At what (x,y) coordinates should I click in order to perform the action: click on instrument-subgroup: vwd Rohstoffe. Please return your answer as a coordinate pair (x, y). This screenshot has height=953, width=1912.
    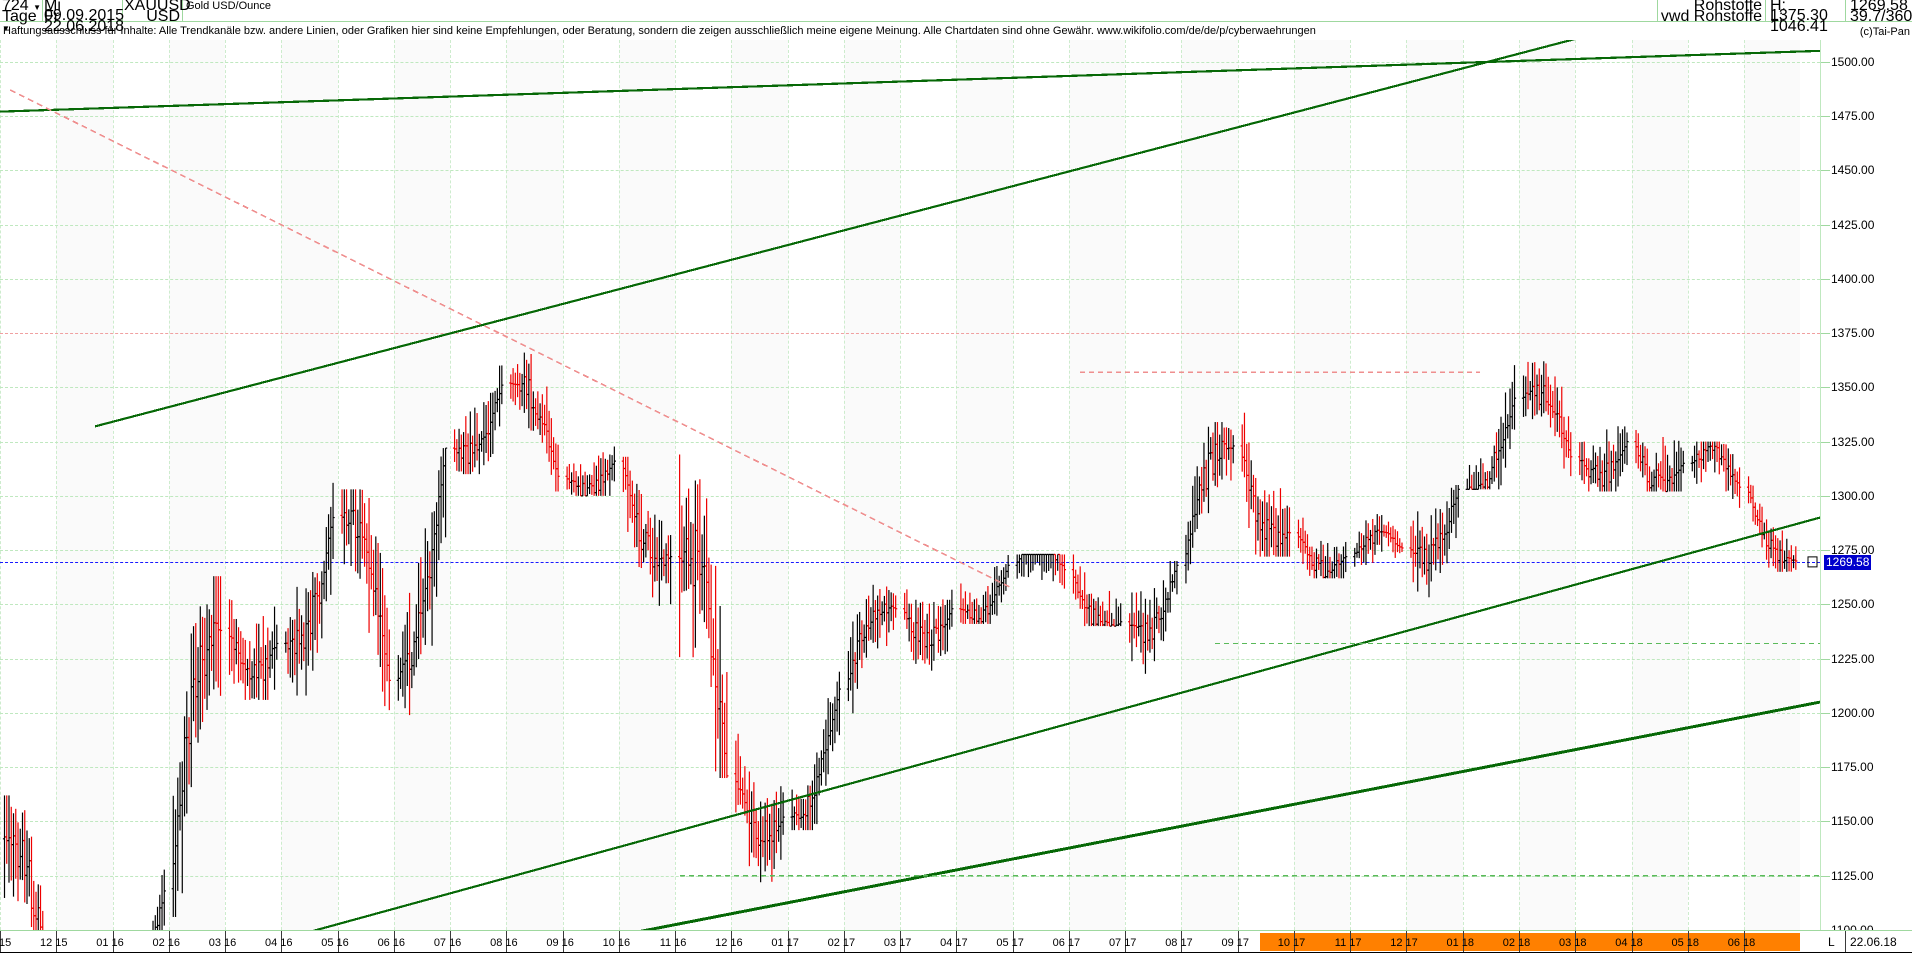
    Looking at the image, I should click on (1711, 16).